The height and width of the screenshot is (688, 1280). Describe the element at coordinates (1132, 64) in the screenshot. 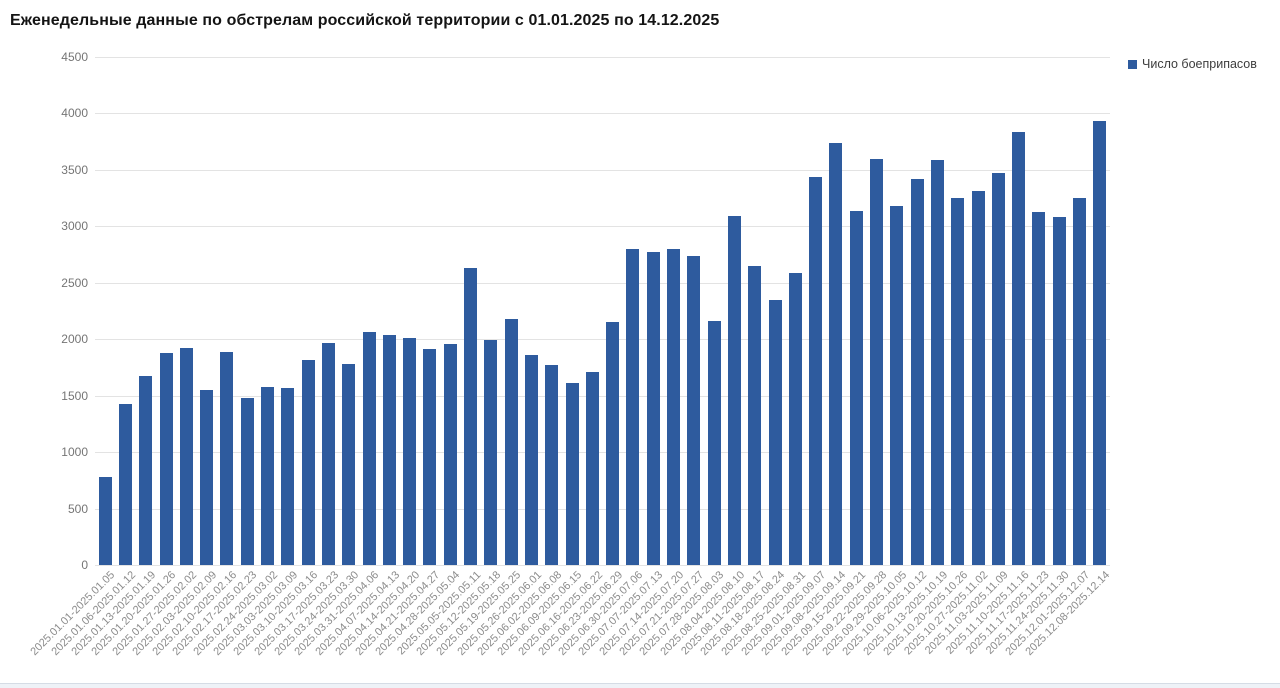

I see `legend-marker-icon` at that location.